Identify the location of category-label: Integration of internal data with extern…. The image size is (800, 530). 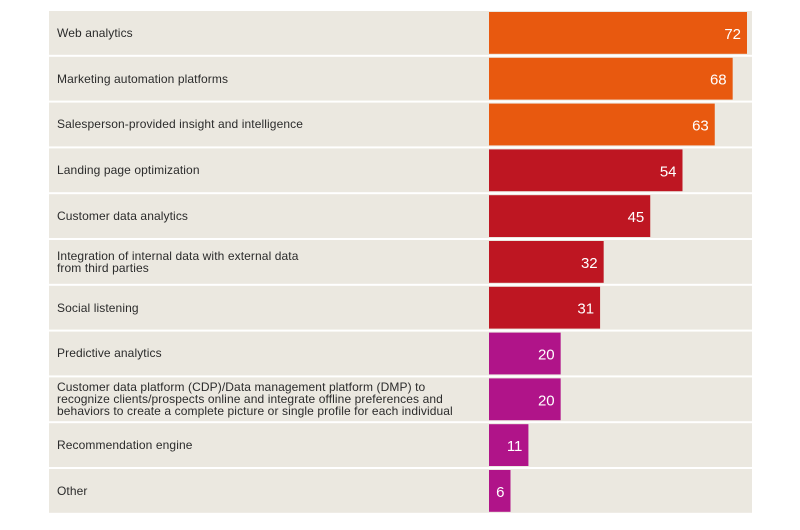
(272, 262).